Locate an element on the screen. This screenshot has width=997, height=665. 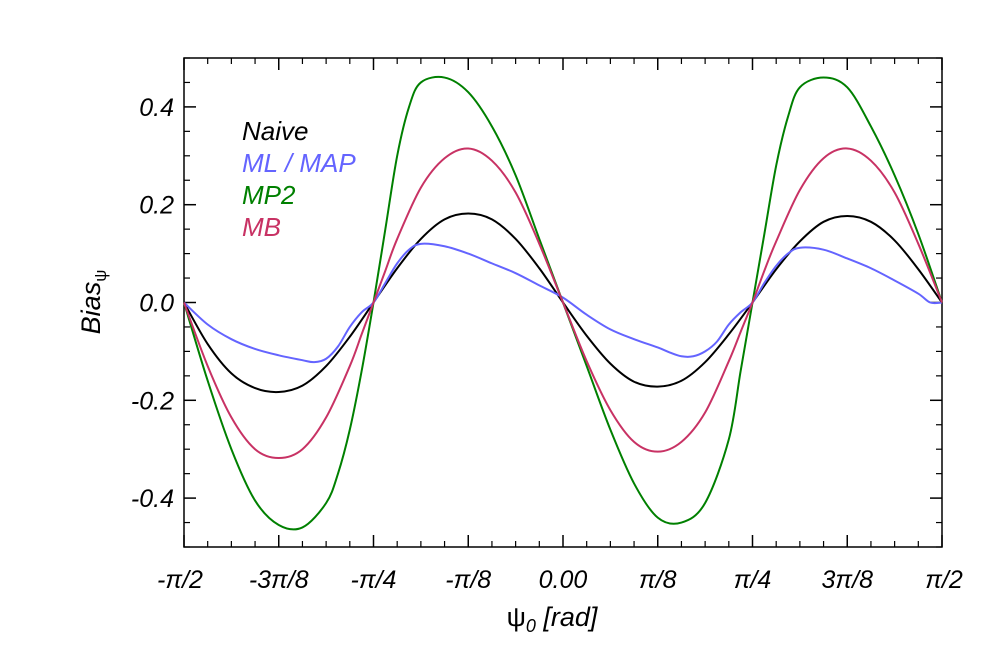
x-tick-label: π/4 is located at coordinates (753, 580).